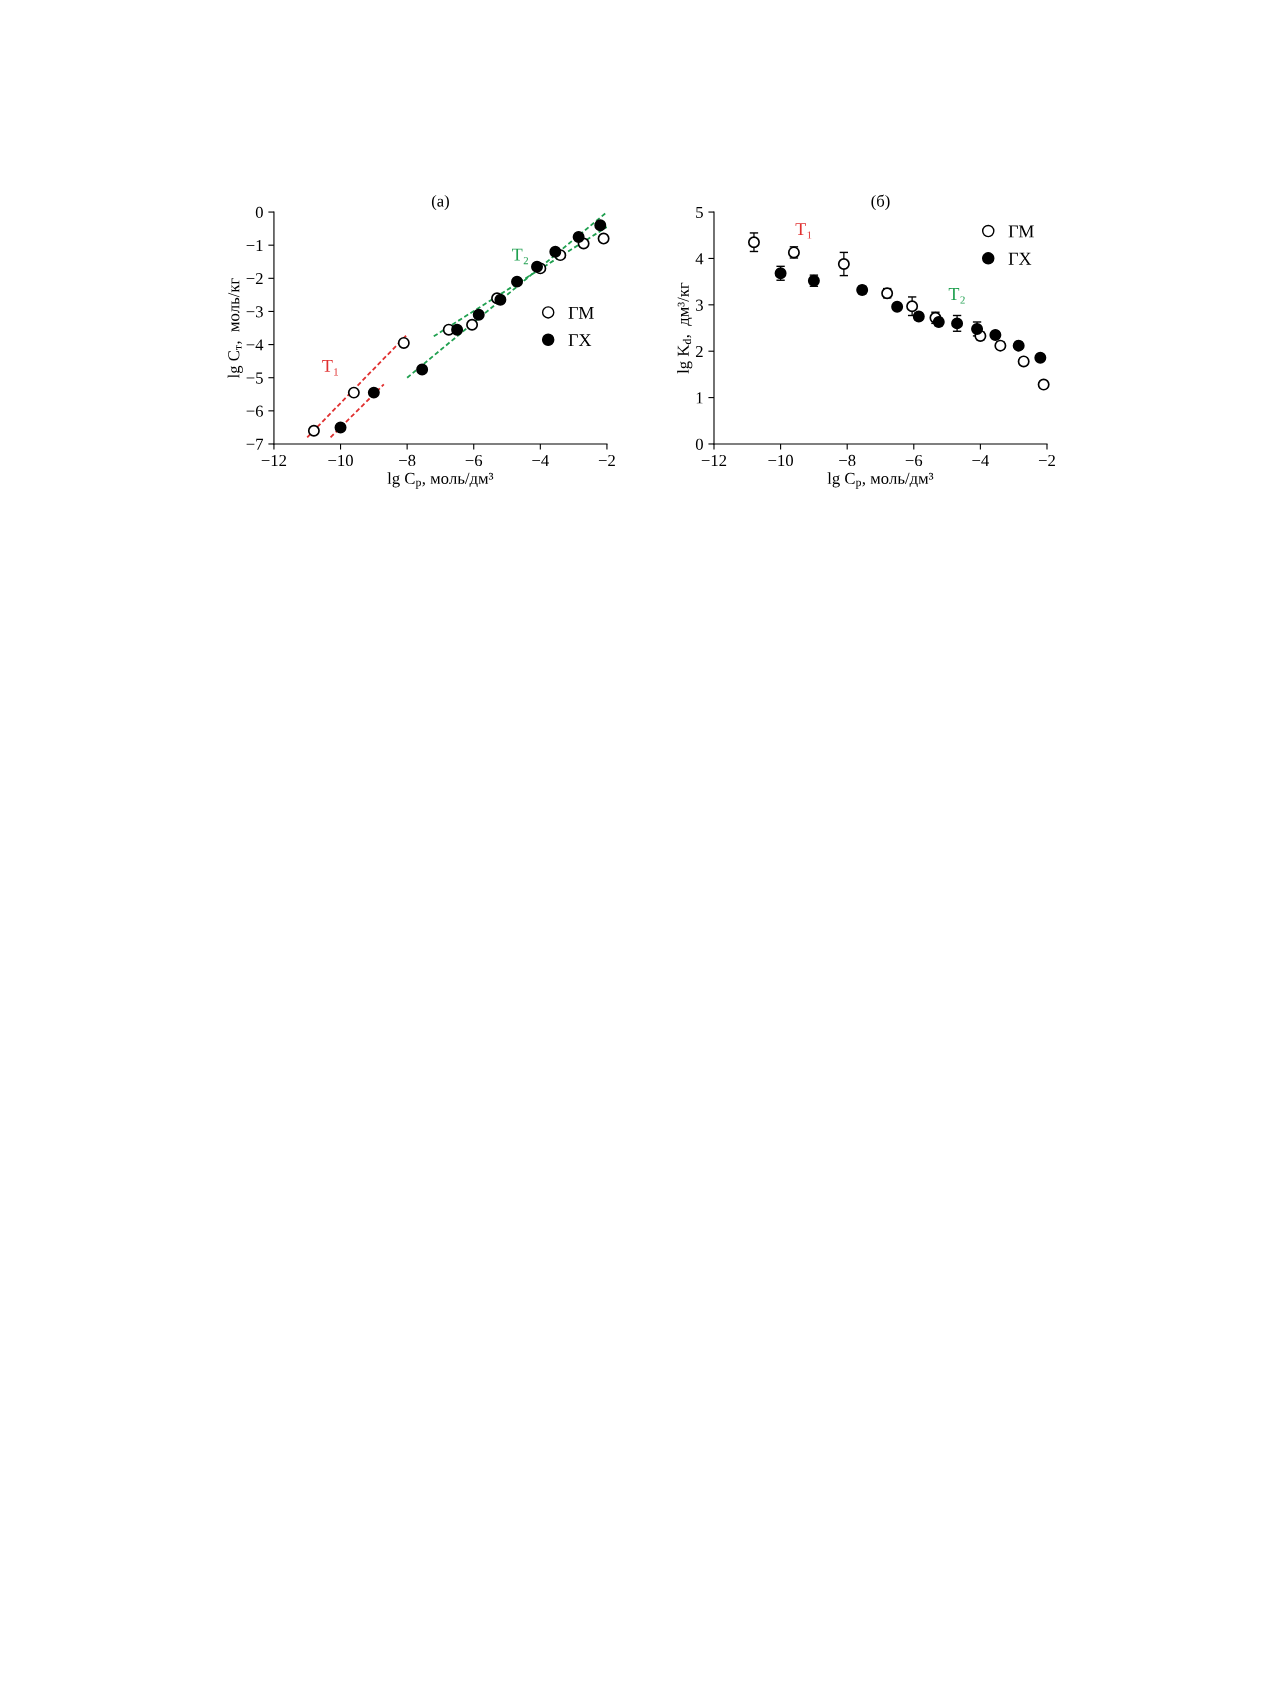  What do you see at coordinates (685, 328) in the screenshot?
I see `y-axis-title: lg K$_{d}$, дм³/кг` at bounding box center [685, 328].